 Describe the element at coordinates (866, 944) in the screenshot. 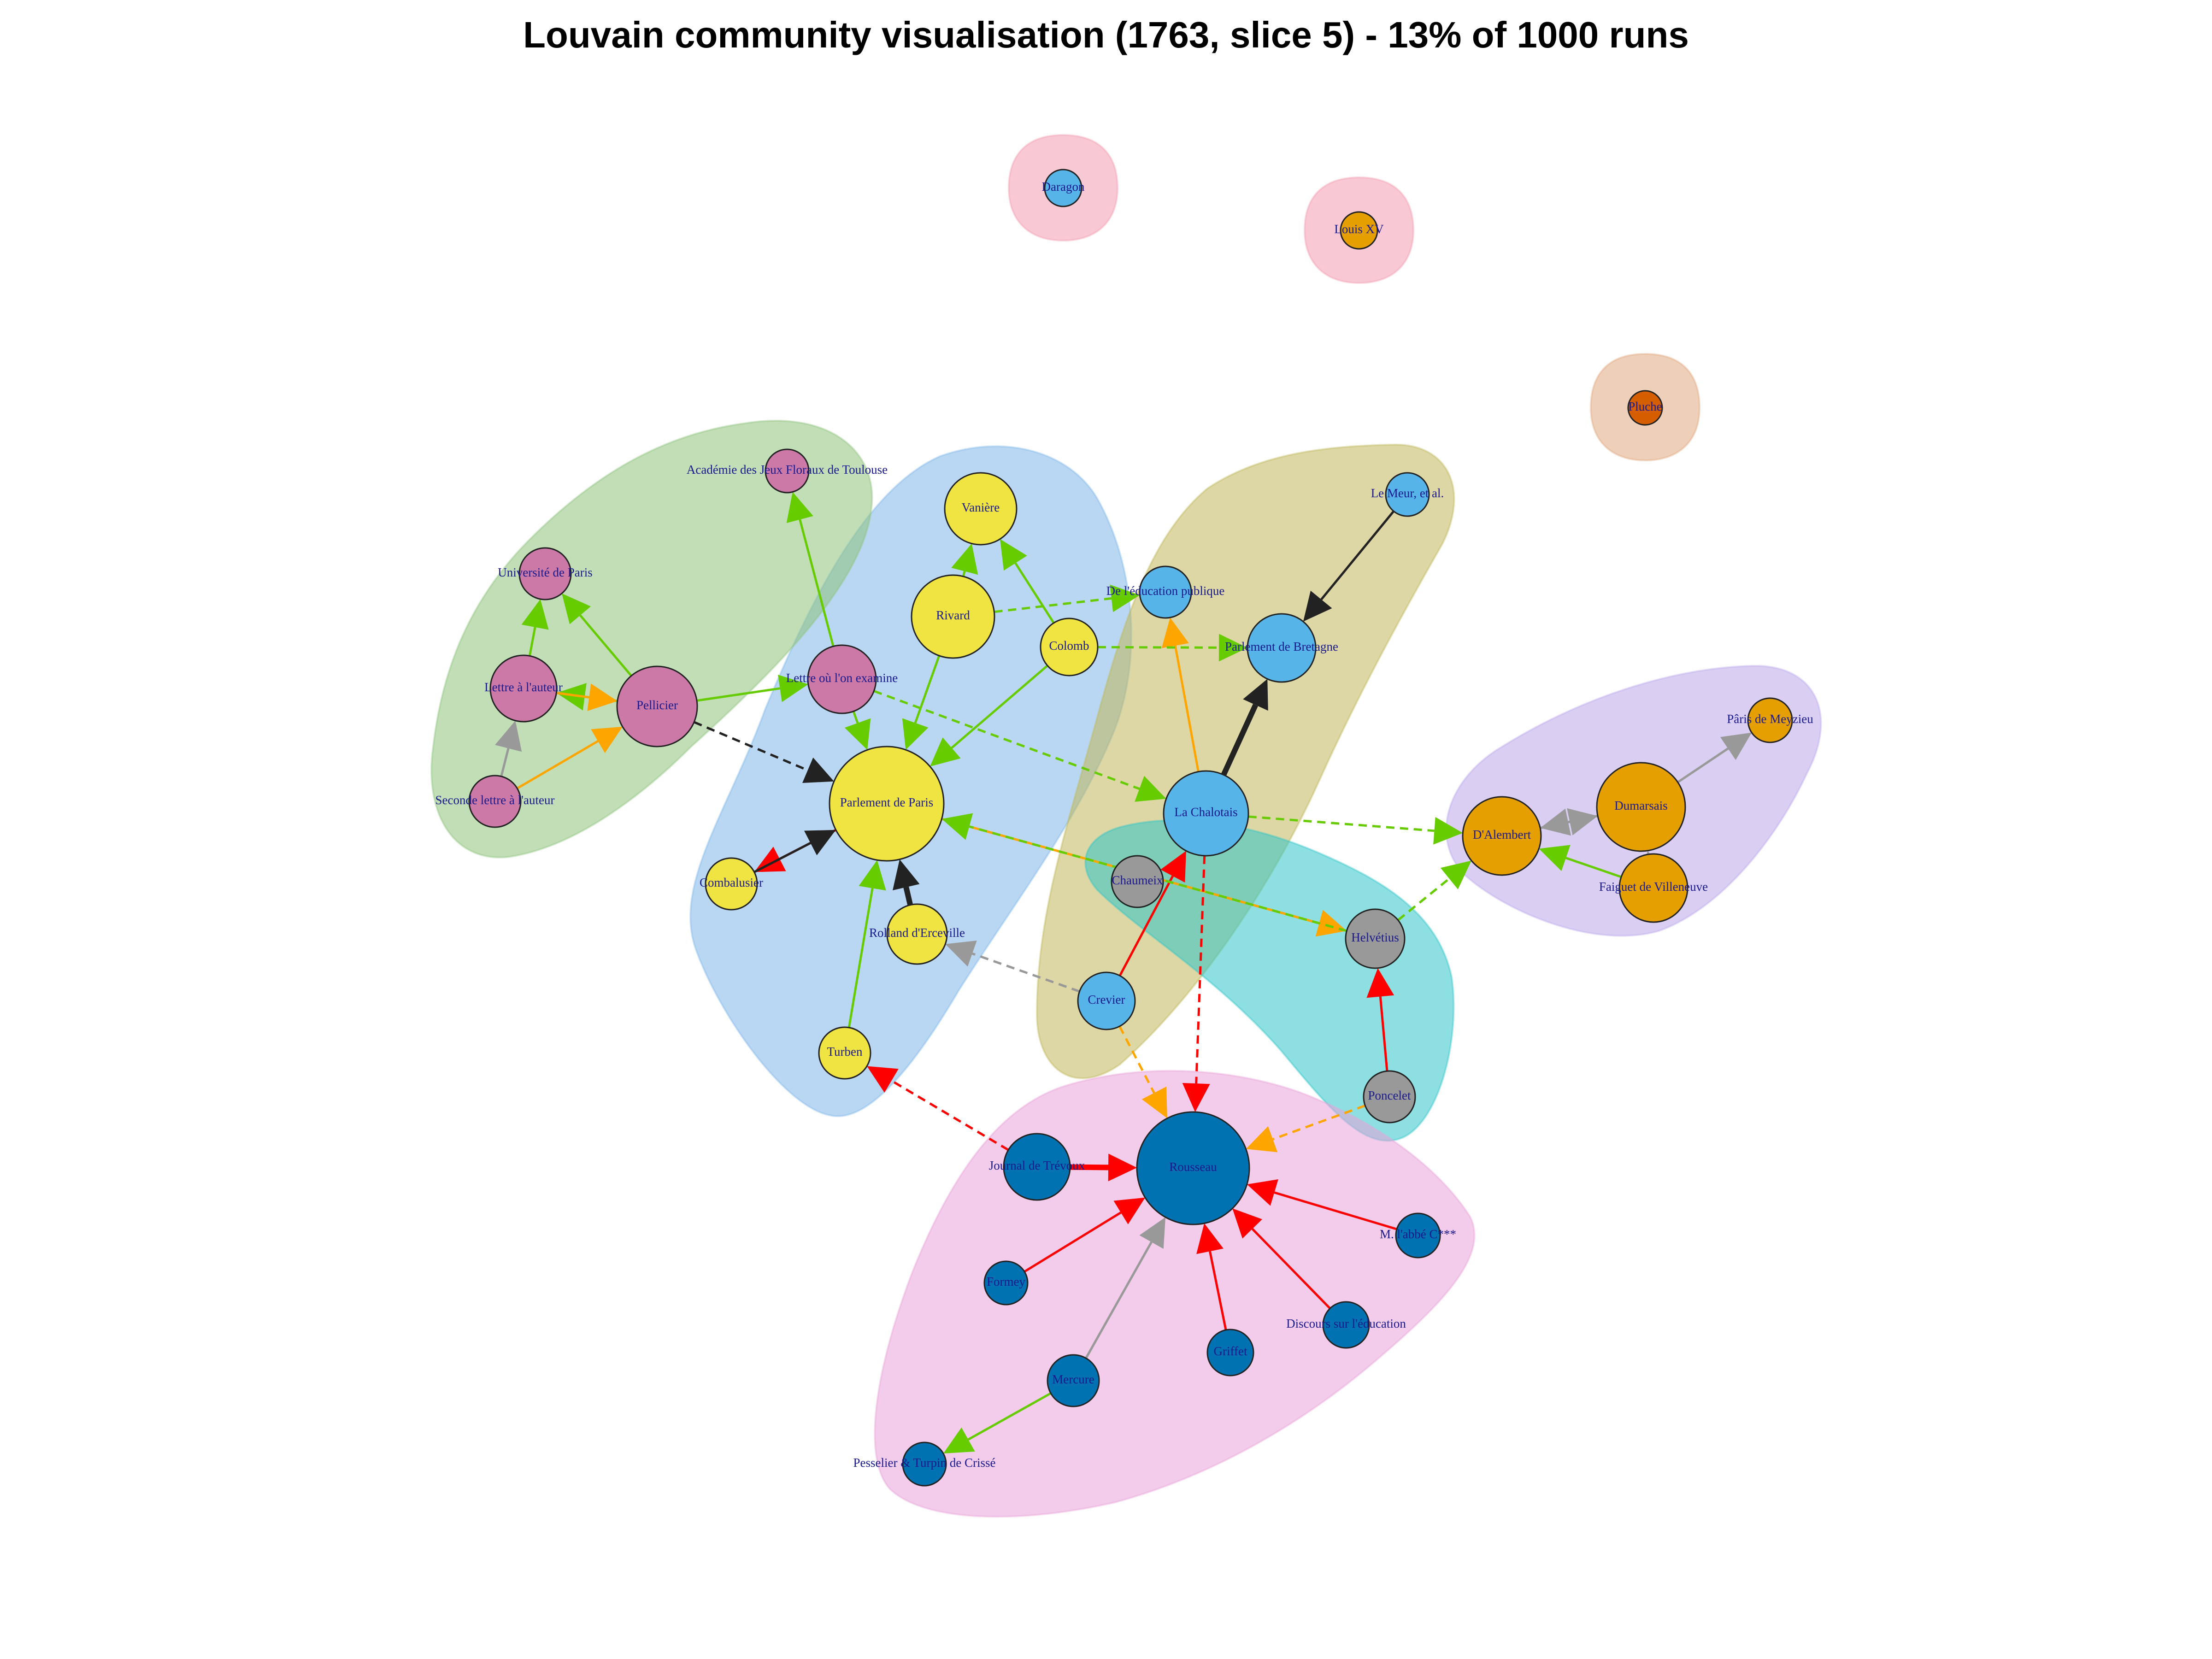

I see `edge-turben-to-parlparis` at that location.